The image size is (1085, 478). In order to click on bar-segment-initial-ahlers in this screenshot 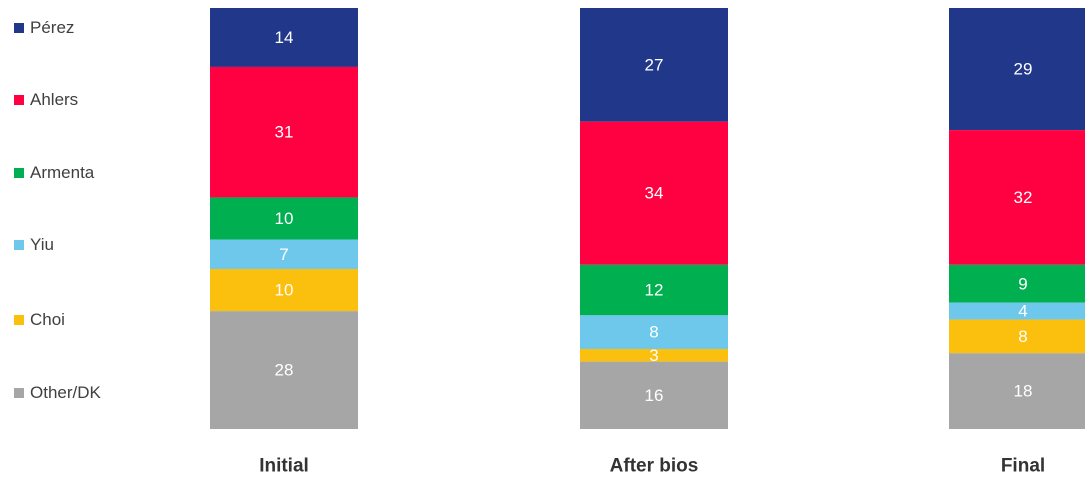, I will do `click(284, 132)`.